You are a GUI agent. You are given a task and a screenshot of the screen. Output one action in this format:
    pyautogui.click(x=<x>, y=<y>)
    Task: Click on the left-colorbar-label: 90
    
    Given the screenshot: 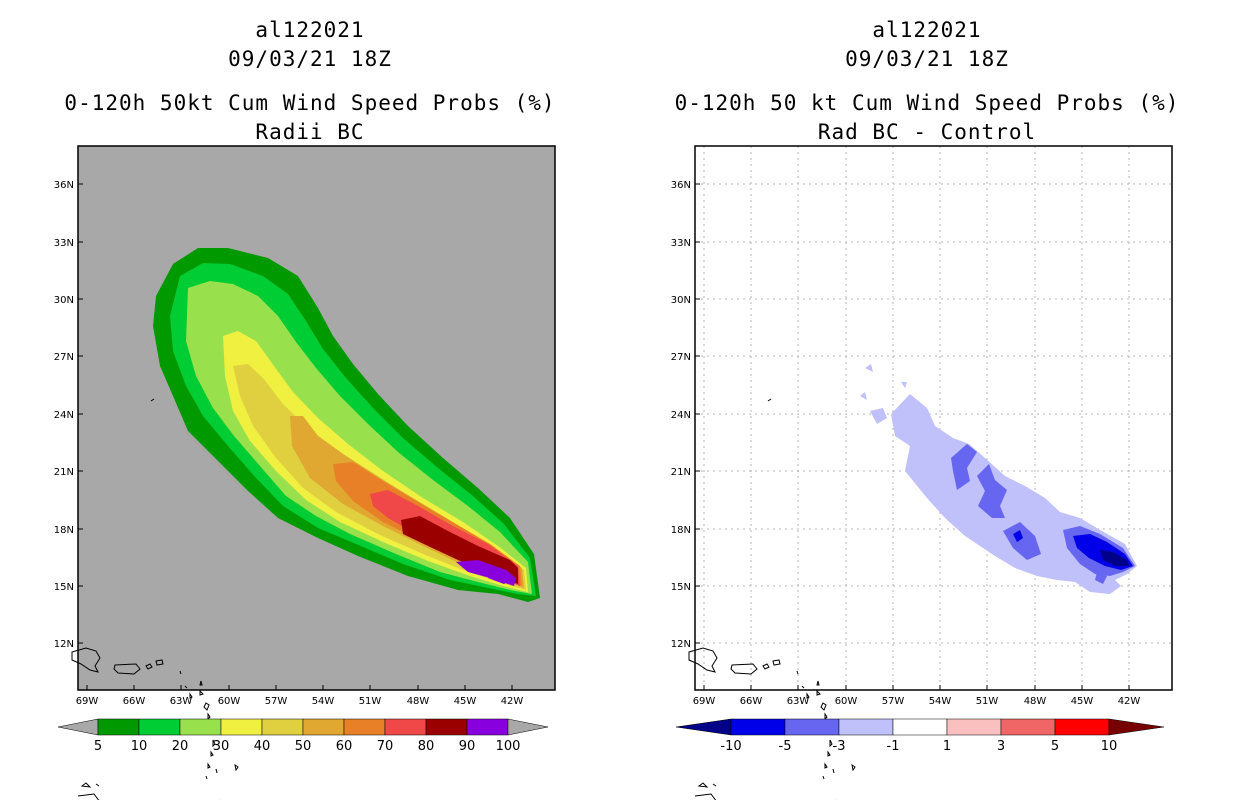 What is the action you would take?
    pyautogui.click(x=467, y=746)
    